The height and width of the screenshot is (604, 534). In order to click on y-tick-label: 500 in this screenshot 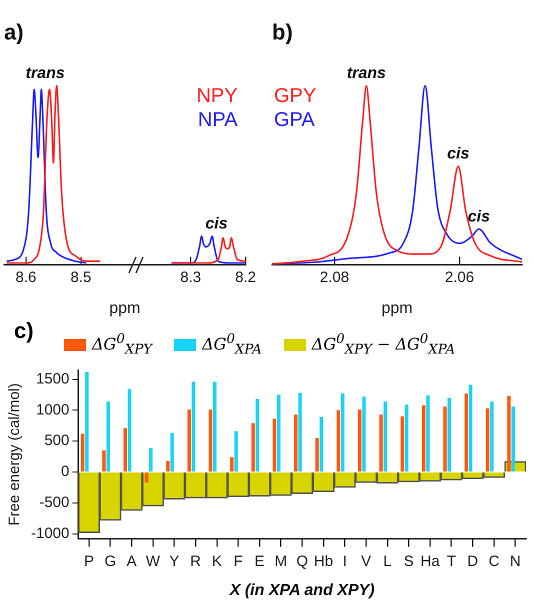, I will do `click(57, 441)`.